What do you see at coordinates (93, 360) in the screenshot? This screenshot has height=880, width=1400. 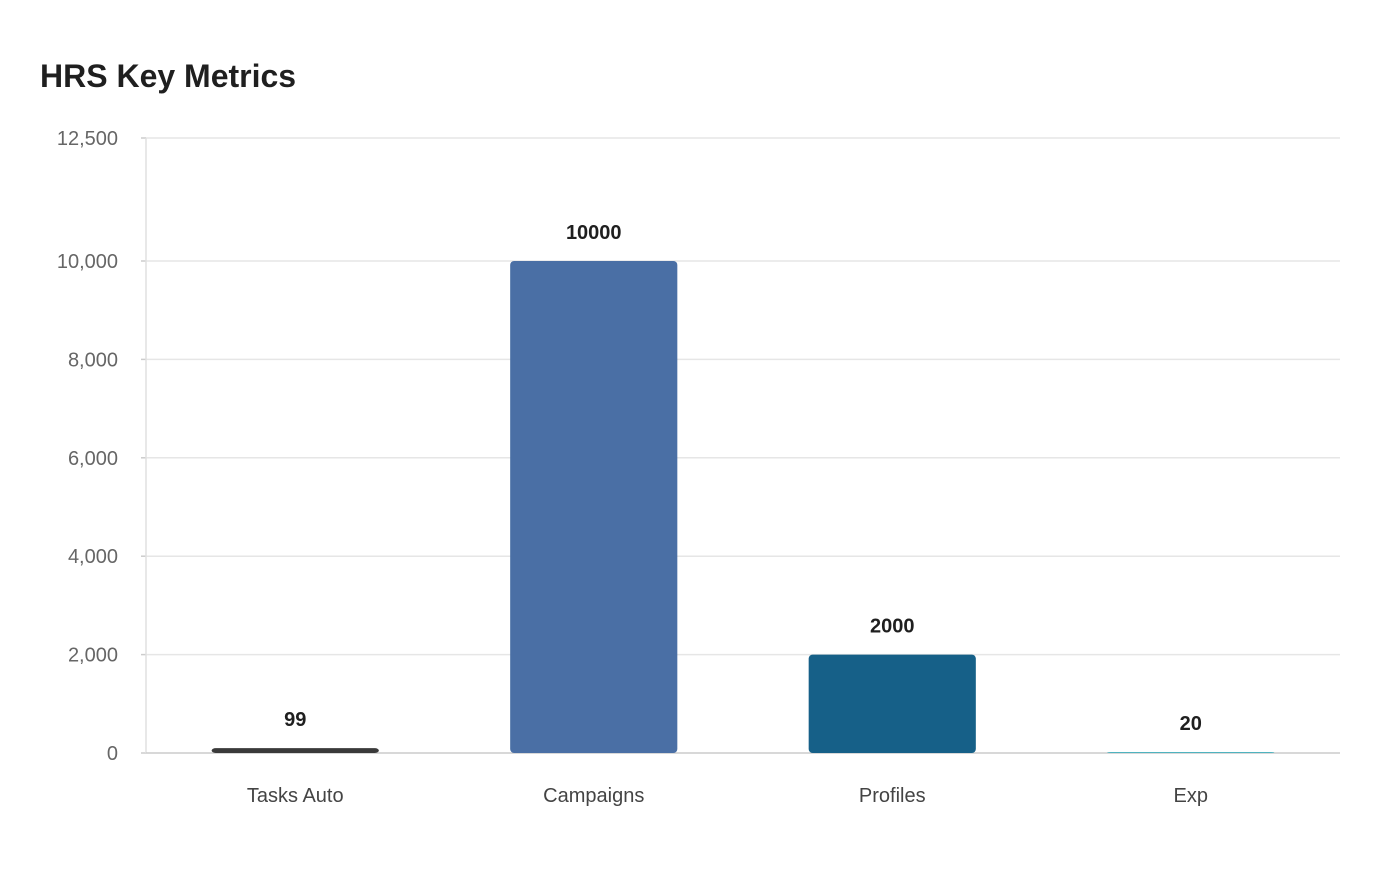 I see `y-tick-label: 8,000` at bounding box center [93, 360].